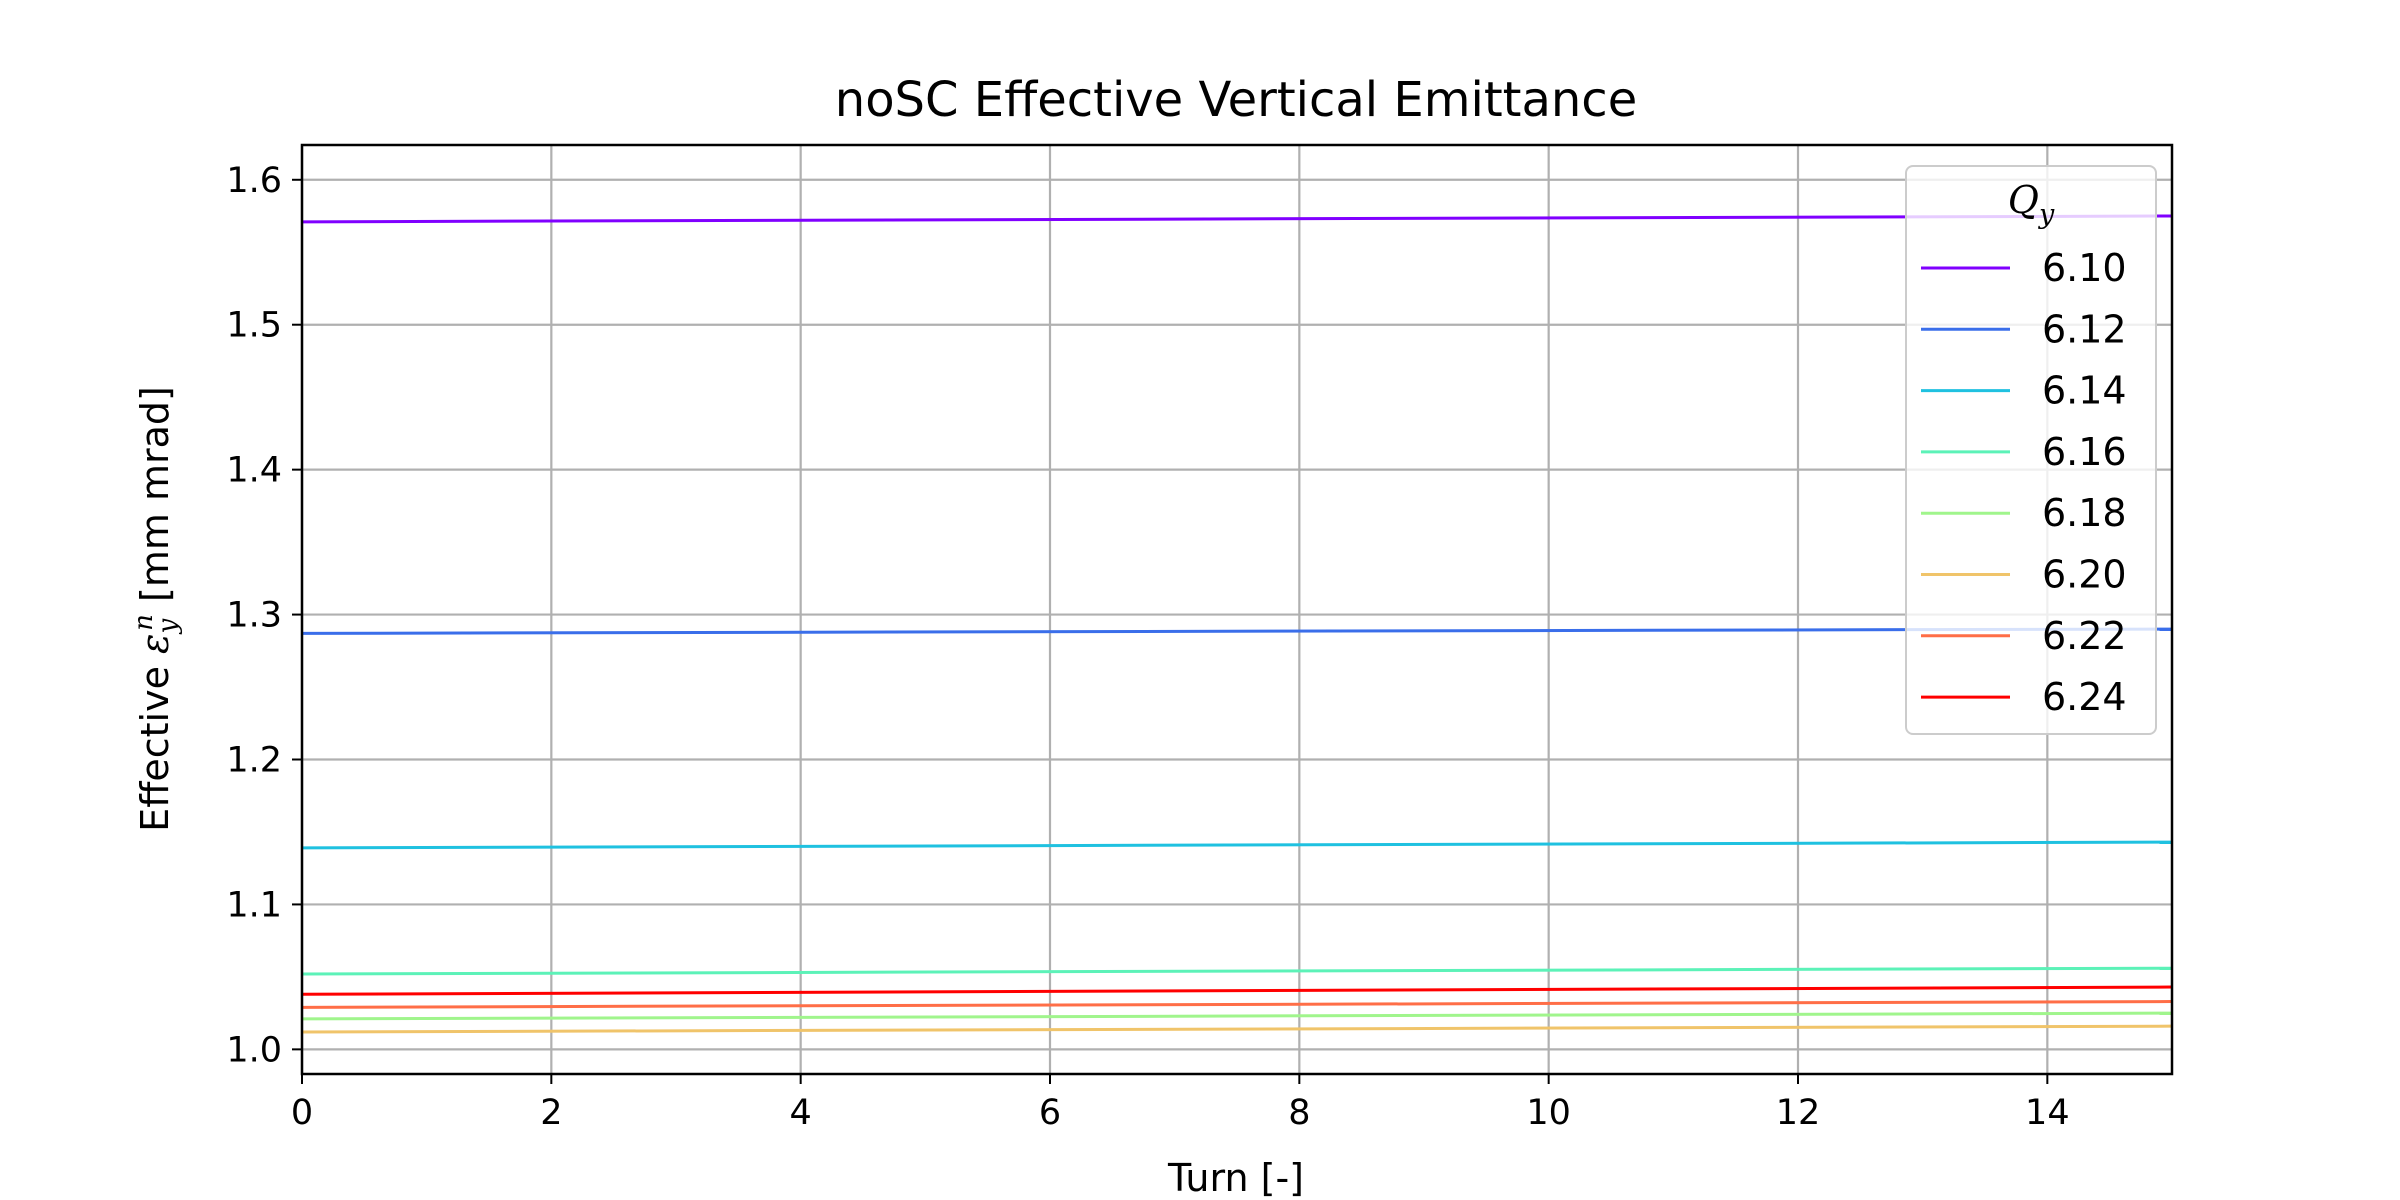 The height and width of the screenshot is (1200, 2400). What do you see at coordinates (302, 1113) in the screenshot?
I see `x-tick-label: 0` at bounding box center [302, 1113].